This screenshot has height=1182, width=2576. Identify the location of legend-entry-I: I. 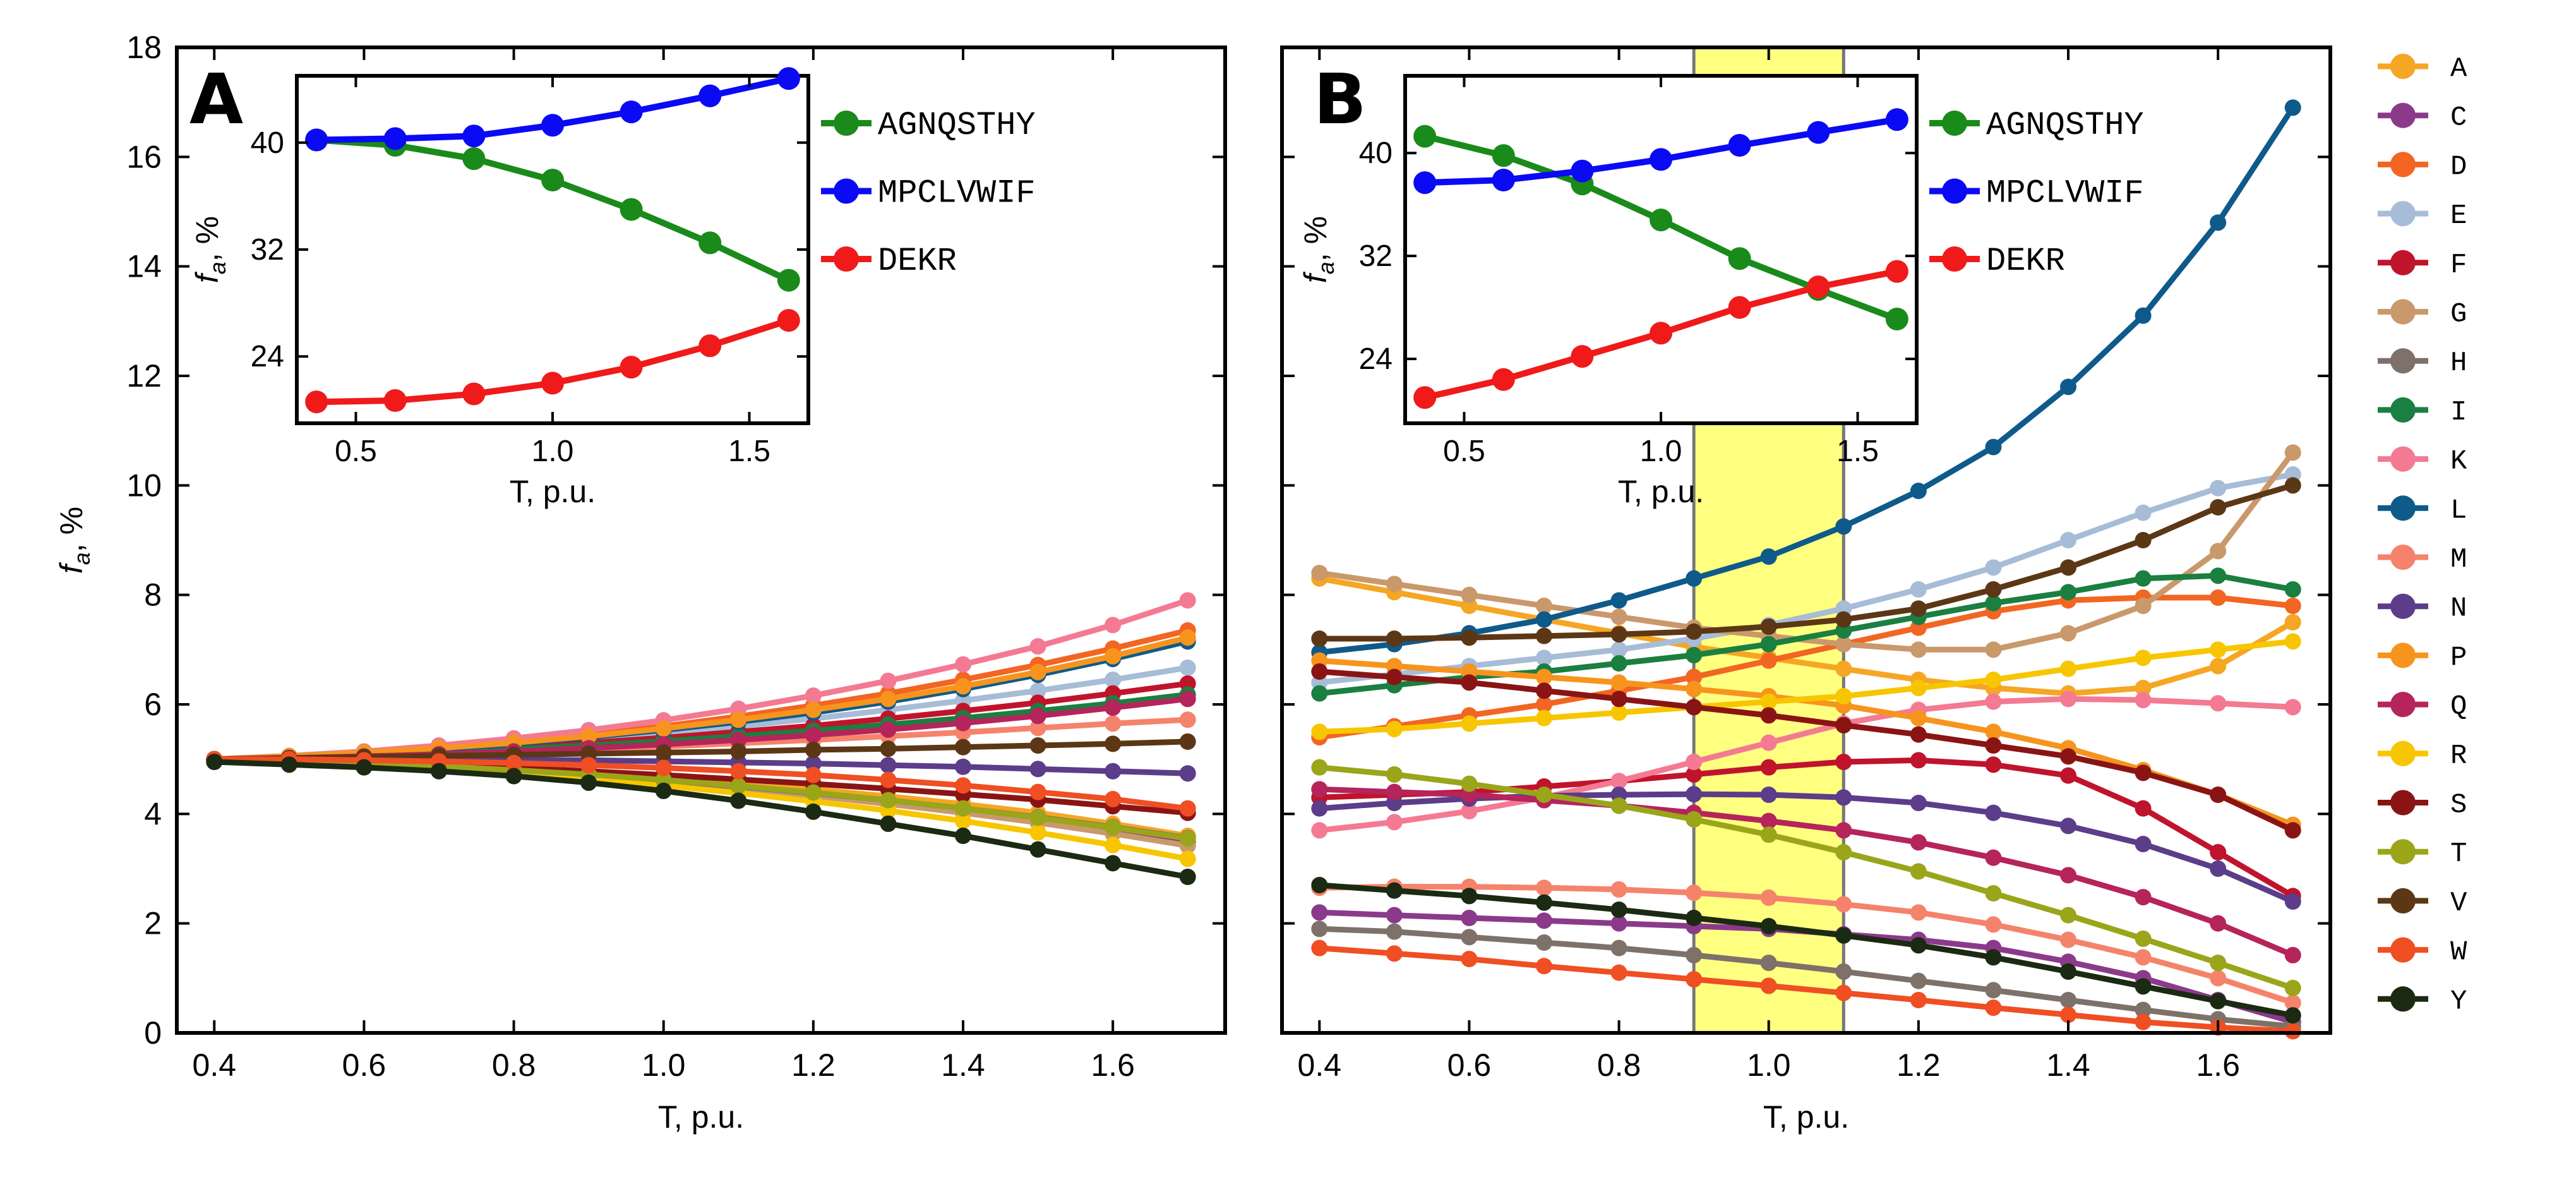
(2422, 412).